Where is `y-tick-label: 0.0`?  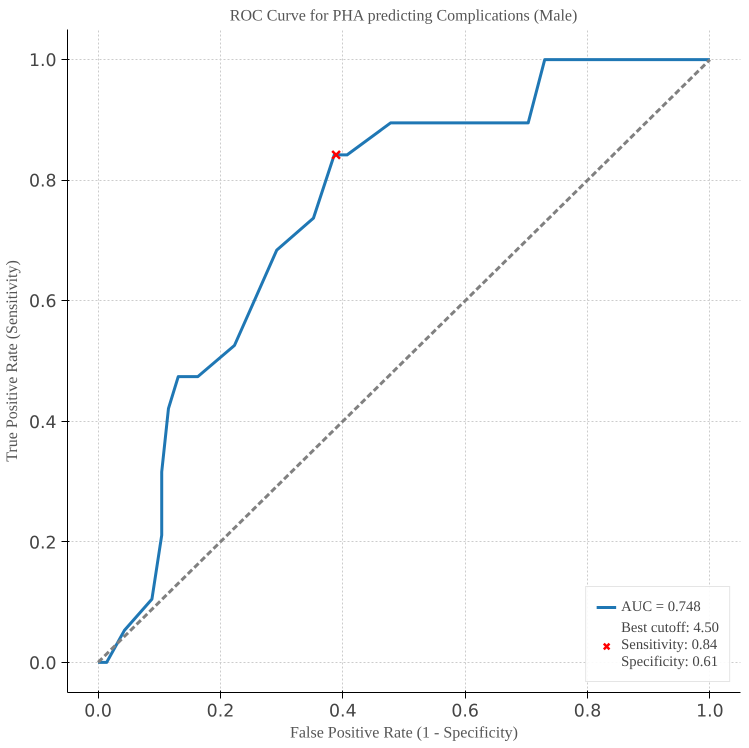
y-tick-label: 0.0 is located at coordinates (42, 664).